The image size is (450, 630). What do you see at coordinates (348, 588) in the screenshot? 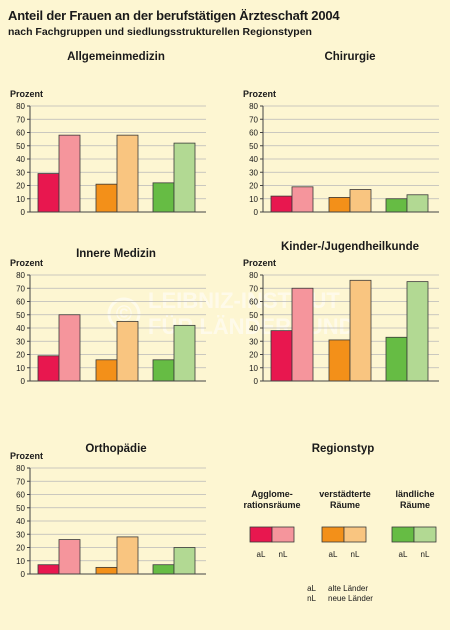
I see `legend-note-text: alte Länder` at bounding box center [348, 588].